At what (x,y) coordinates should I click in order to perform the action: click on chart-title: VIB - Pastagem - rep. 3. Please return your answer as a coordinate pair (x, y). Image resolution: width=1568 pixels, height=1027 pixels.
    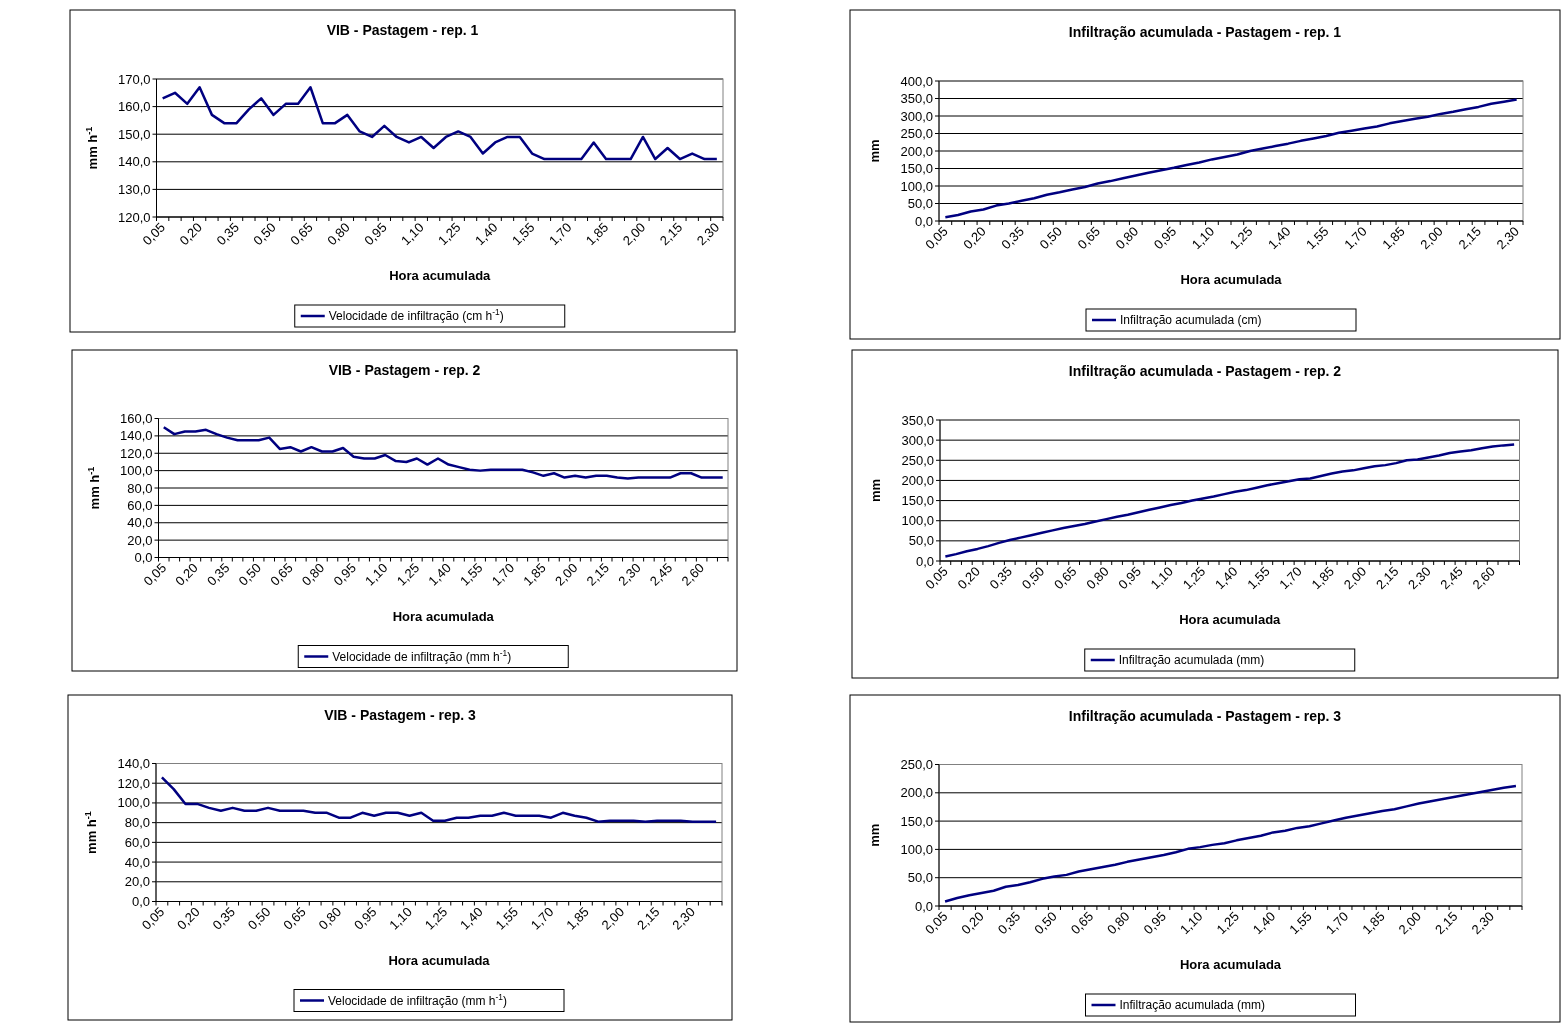
    Looking at the image, I should click on (400, 714).